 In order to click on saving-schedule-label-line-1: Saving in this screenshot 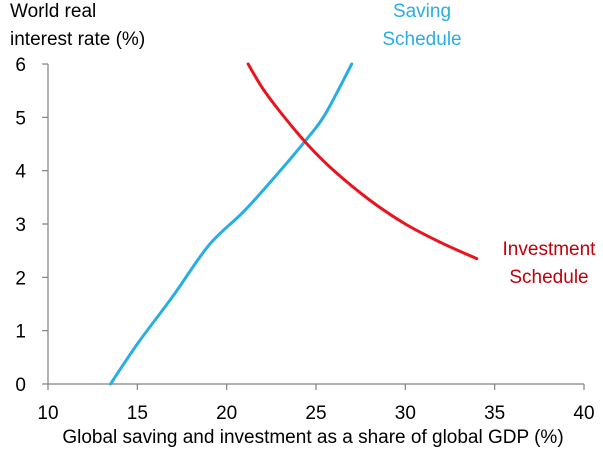, I will do `click(422, 11)`.